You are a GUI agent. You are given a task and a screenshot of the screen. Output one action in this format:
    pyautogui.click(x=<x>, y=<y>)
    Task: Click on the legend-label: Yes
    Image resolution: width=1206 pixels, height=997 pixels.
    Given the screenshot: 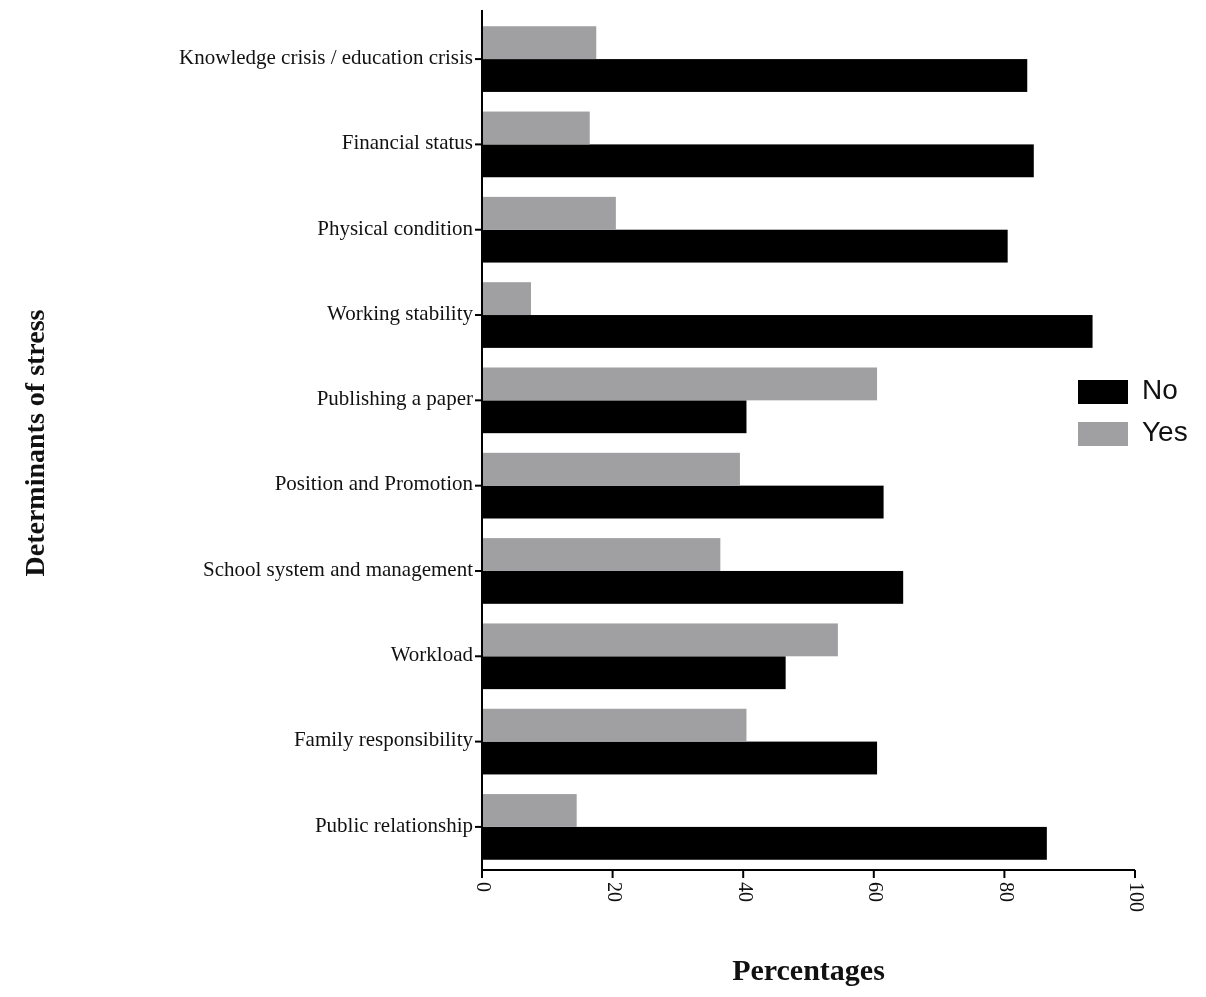 What is the action you would take?
    pyautogui.click(x=1165, y=432)
    